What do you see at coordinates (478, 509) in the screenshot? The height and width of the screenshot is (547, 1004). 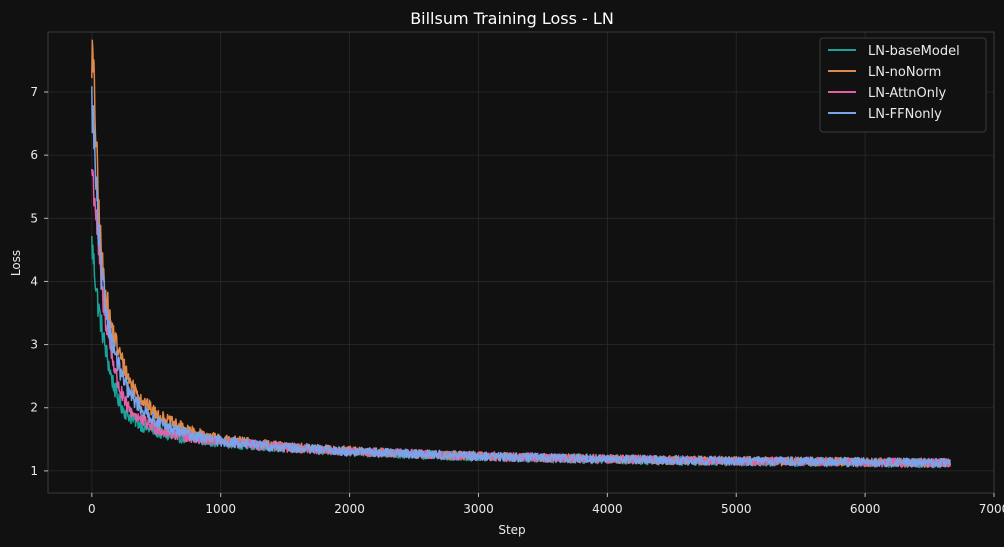 I see `x-tick-label: 3000` at bounding box center [478, 509].